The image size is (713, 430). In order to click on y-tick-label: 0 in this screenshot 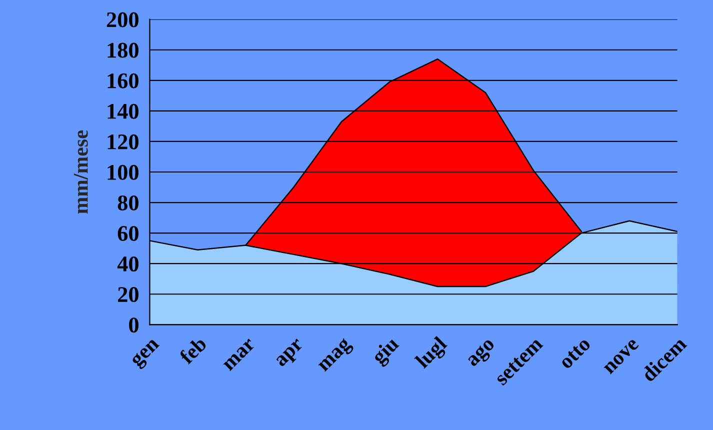, I will do `click(133, 325)`.